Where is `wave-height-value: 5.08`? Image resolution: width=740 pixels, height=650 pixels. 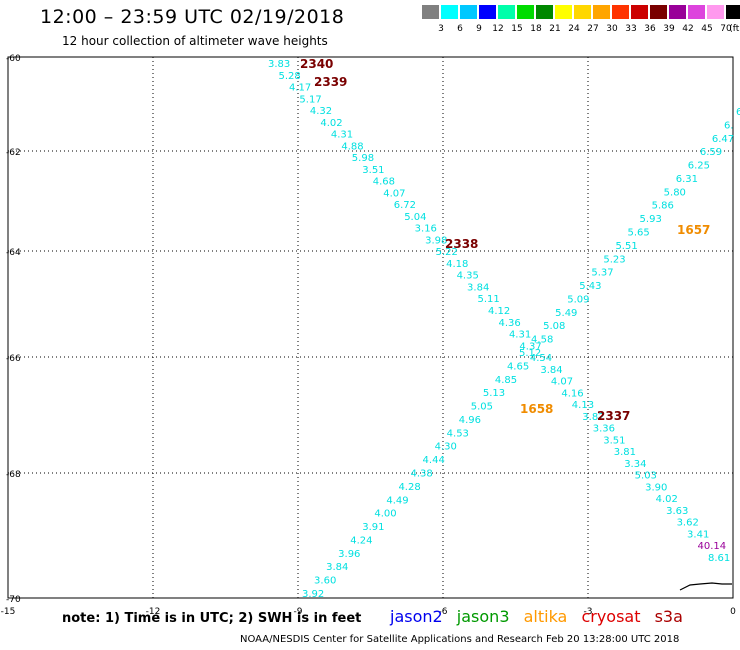
wave-height-value: 5.08 is located at coordinates (554, 326).